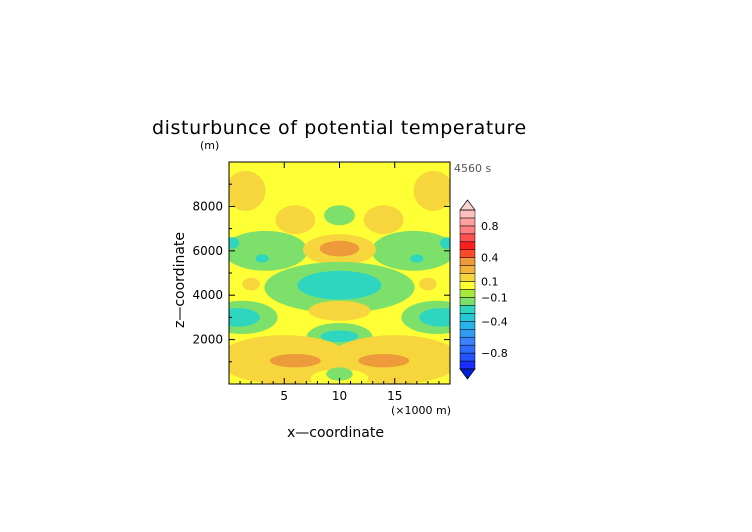 Image resolution: width=752 pixels, height=532 pixels. I want to click on chart-title: disturbunce of potential temperature, so click(339, 128).